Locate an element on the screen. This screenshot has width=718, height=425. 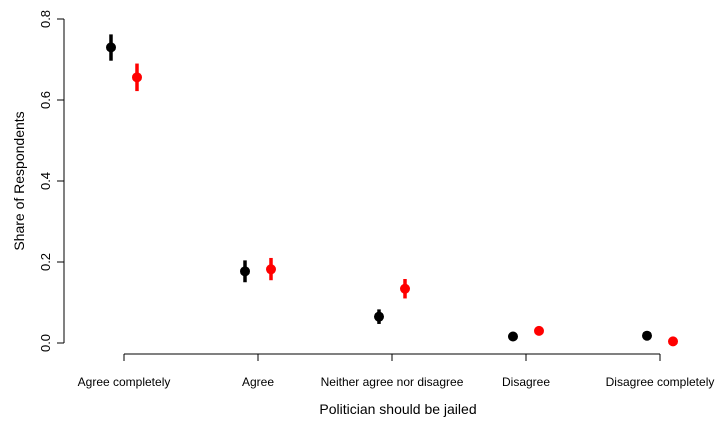
y-tick-label: 0.2 is located at coordinates (45, 262).